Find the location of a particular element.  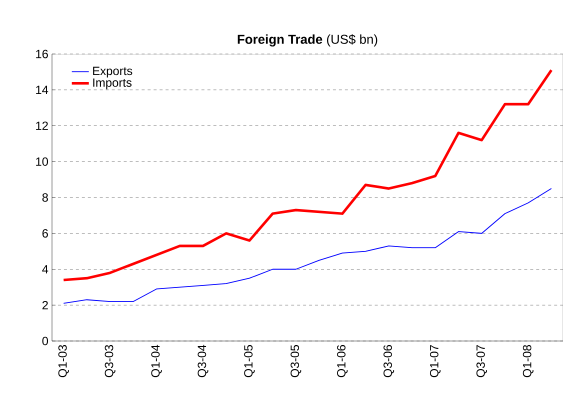

x-tick-label: Q3-07 is located at coordinates (482, 361).